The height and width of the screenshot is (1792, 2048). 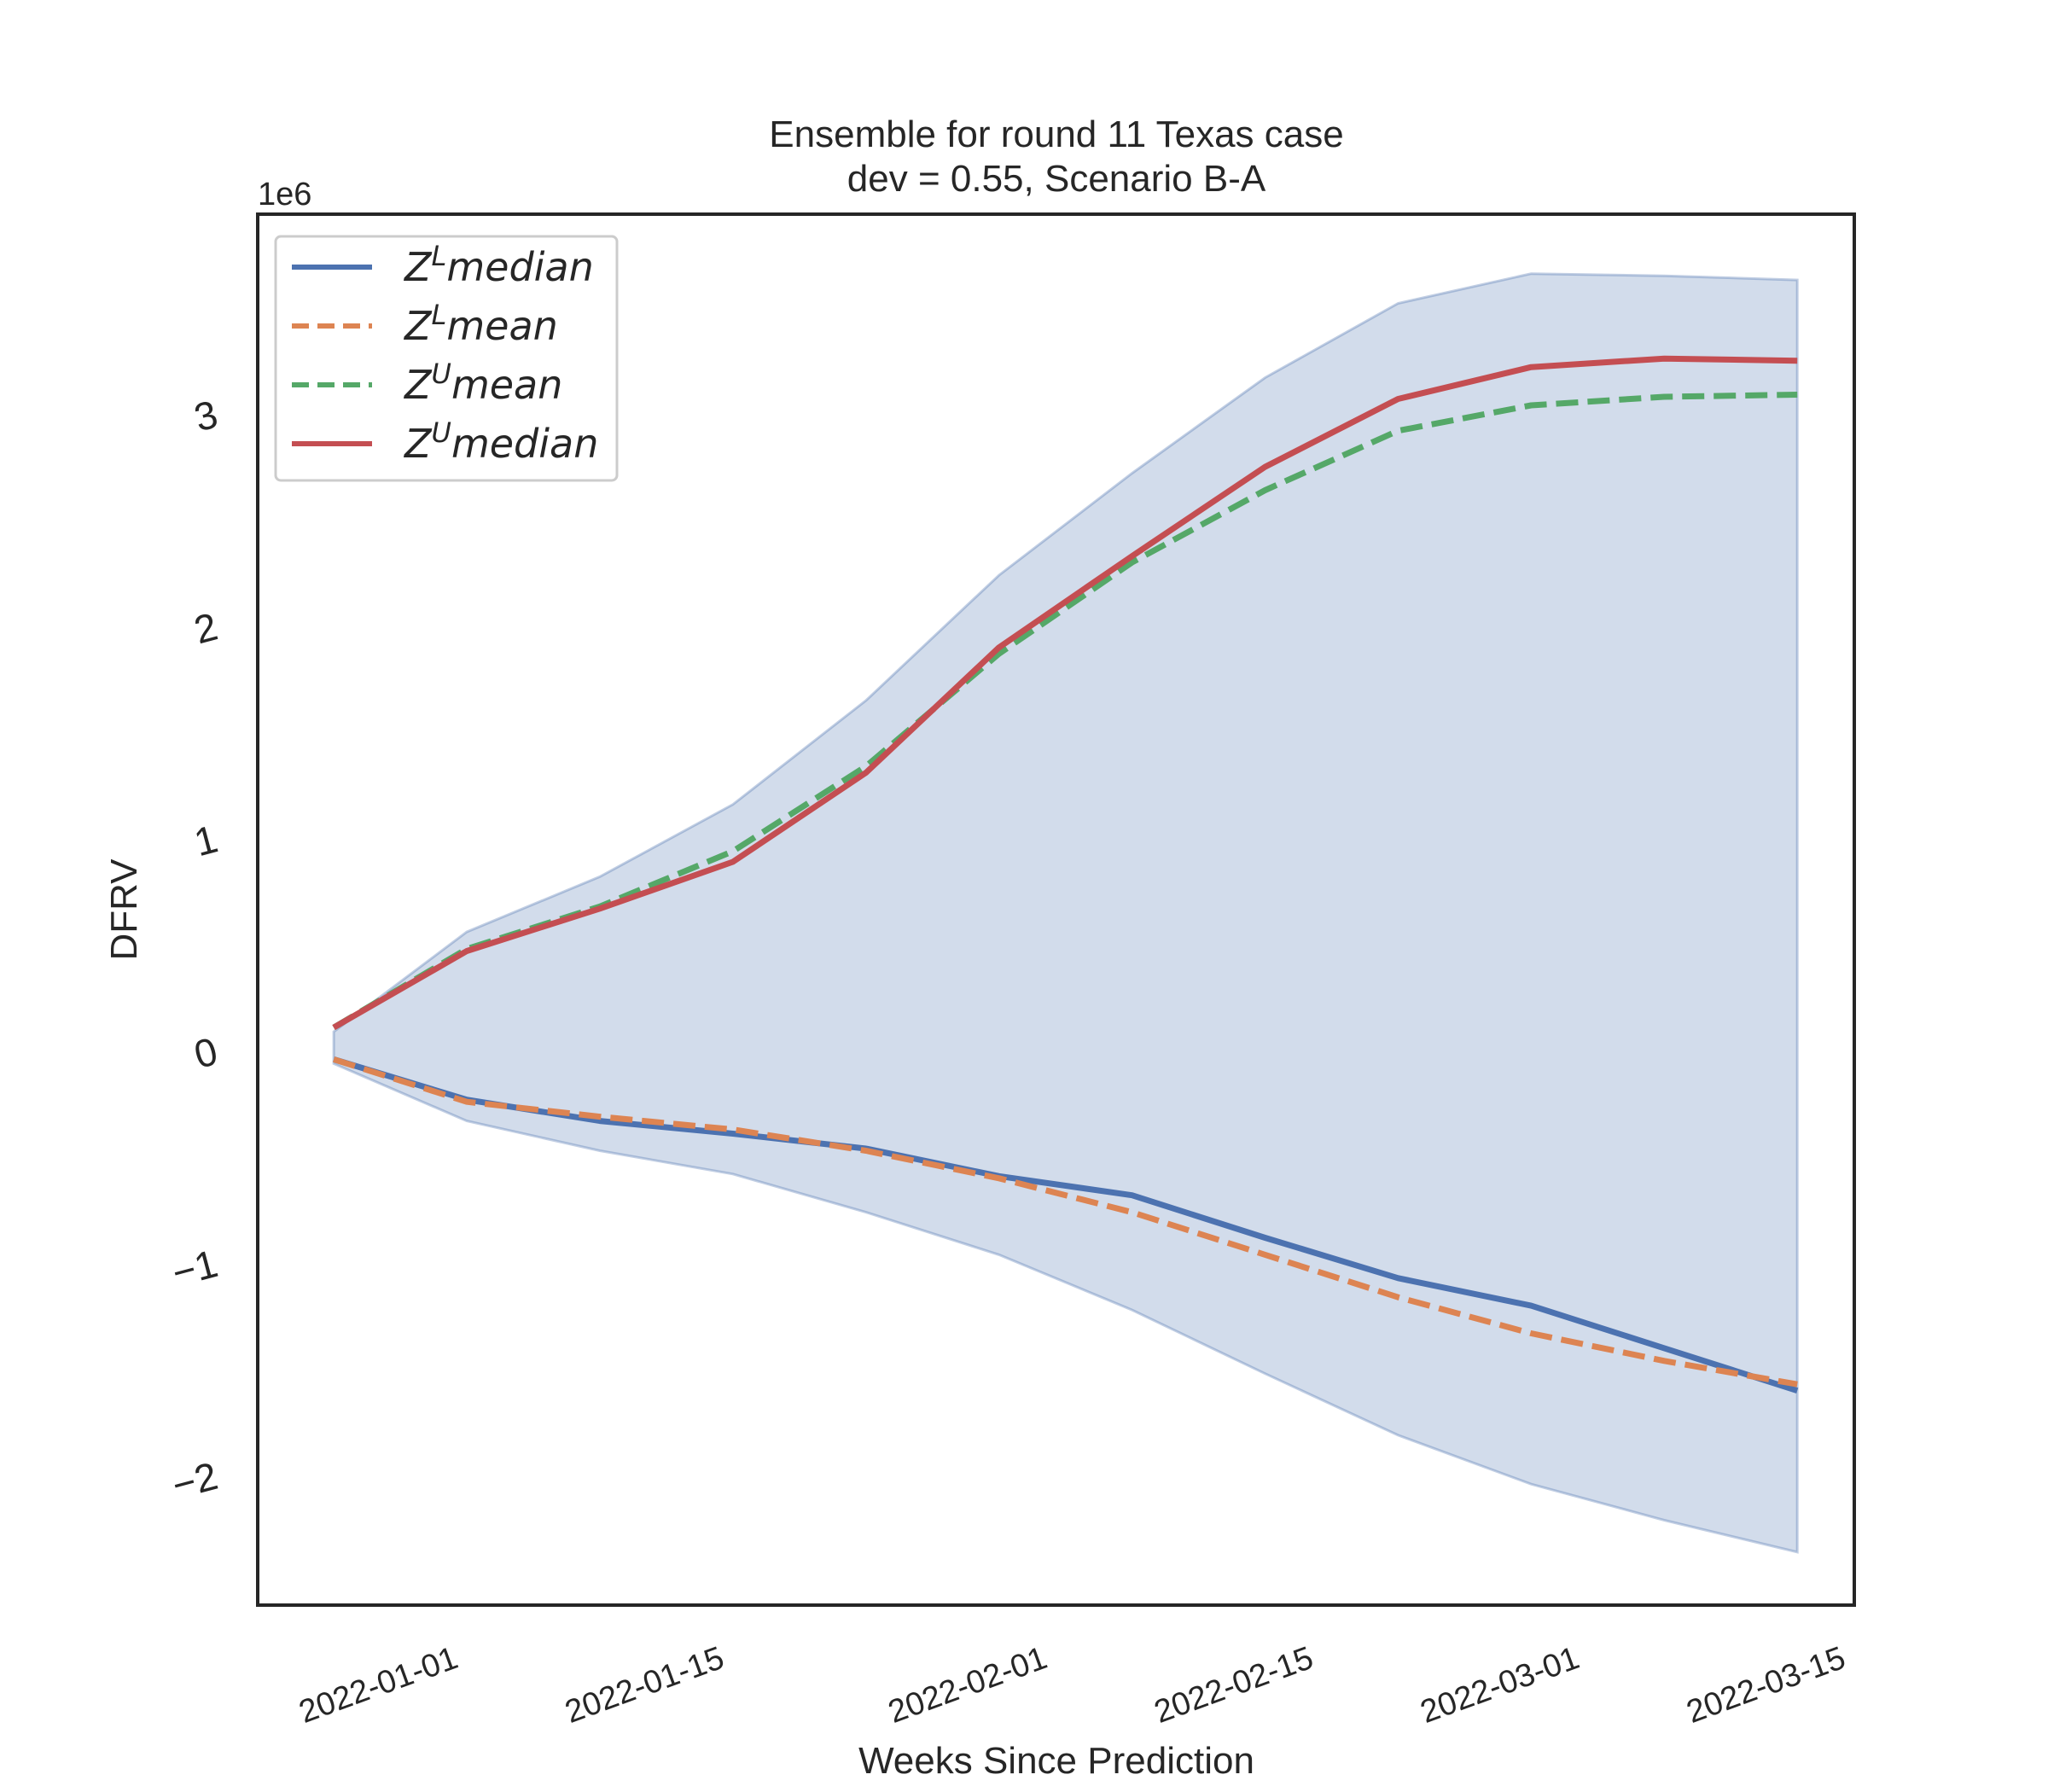 What do you see at coordinates (483, 383) in the screenshot?
I see `legend-label-3: ZUmean` at bounding box center [483, 383].